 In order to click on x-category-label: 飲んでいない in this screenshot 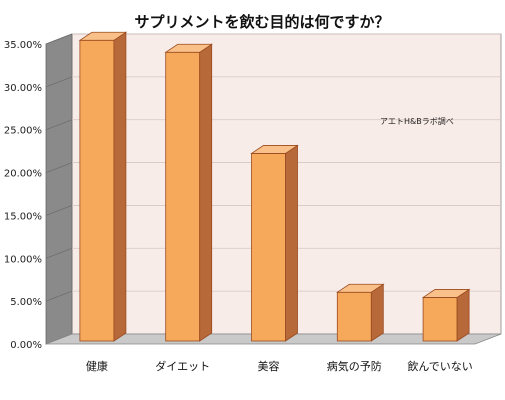, I will do `click(439, 366)`.